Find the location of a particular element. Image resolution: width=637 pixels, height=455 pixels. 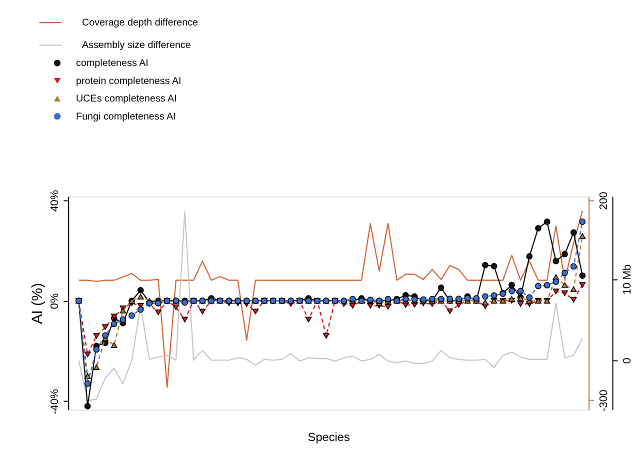

y3-tick-label: 0 is located at coordinates (628, 361).